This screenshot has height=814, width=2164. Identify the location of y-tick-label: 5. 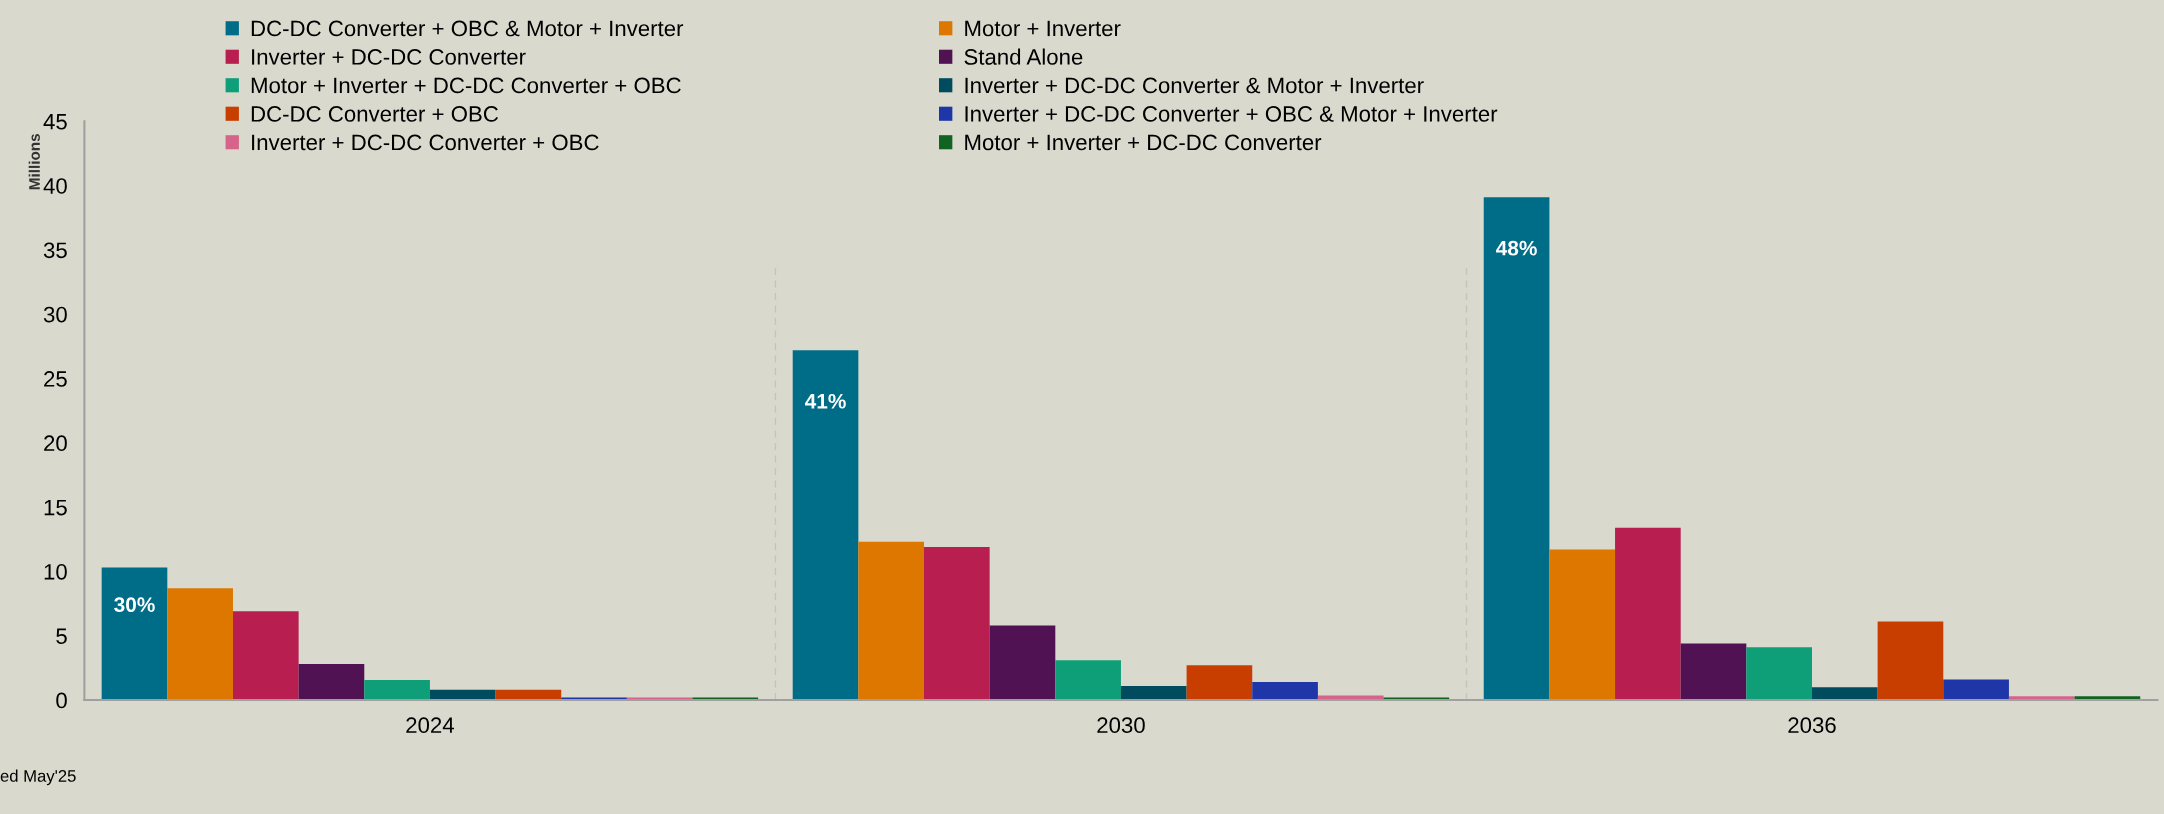
(61, 636).